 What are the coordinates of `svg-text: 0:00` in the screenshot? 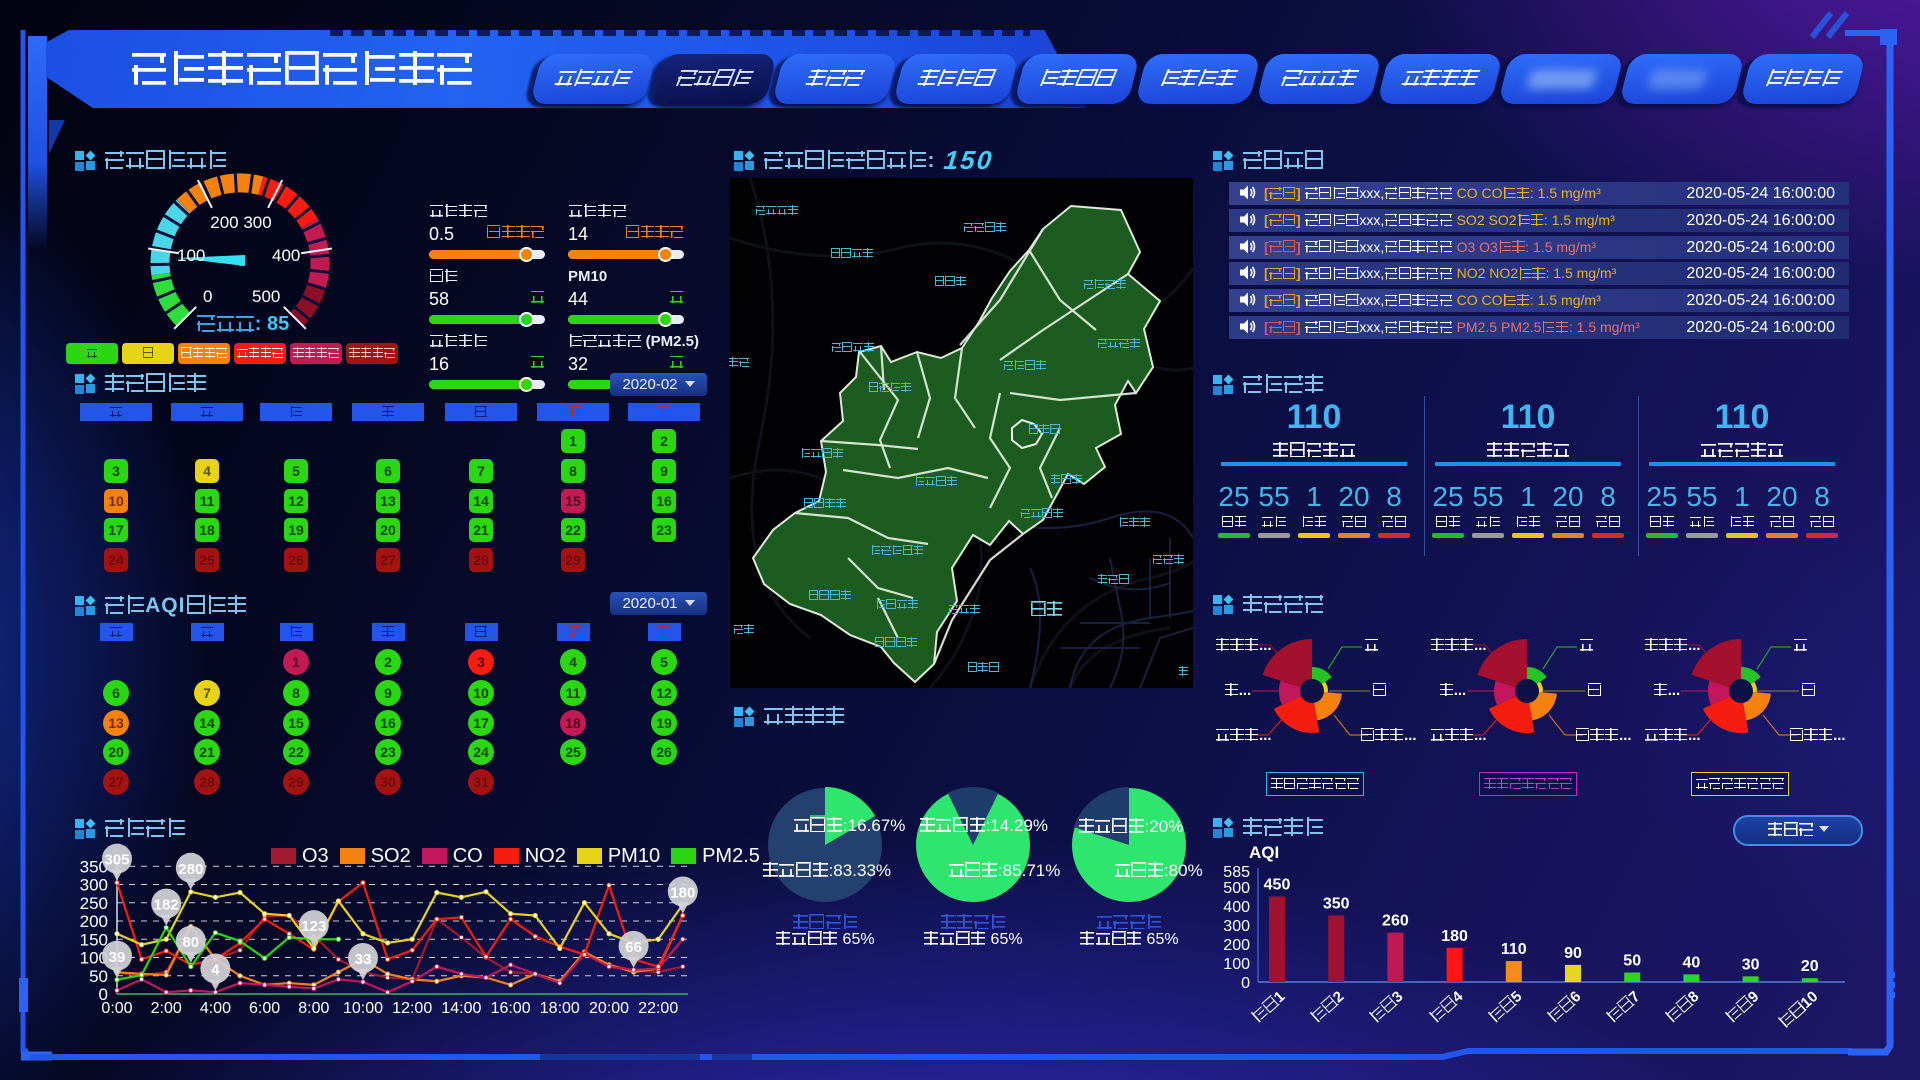 It's located at (116, 1008).